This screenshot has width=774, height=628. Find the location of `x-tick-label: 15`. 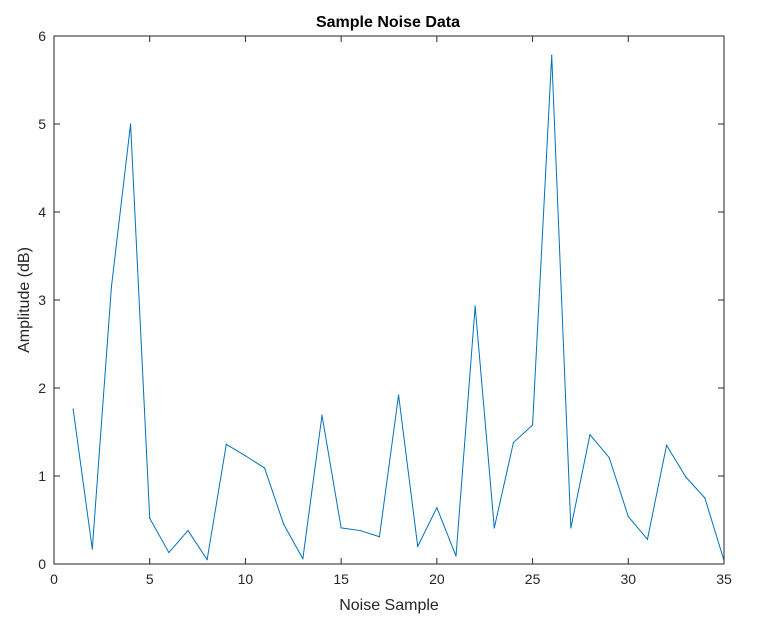

x-tick-label: 15 is located at coordinates (341, 579).